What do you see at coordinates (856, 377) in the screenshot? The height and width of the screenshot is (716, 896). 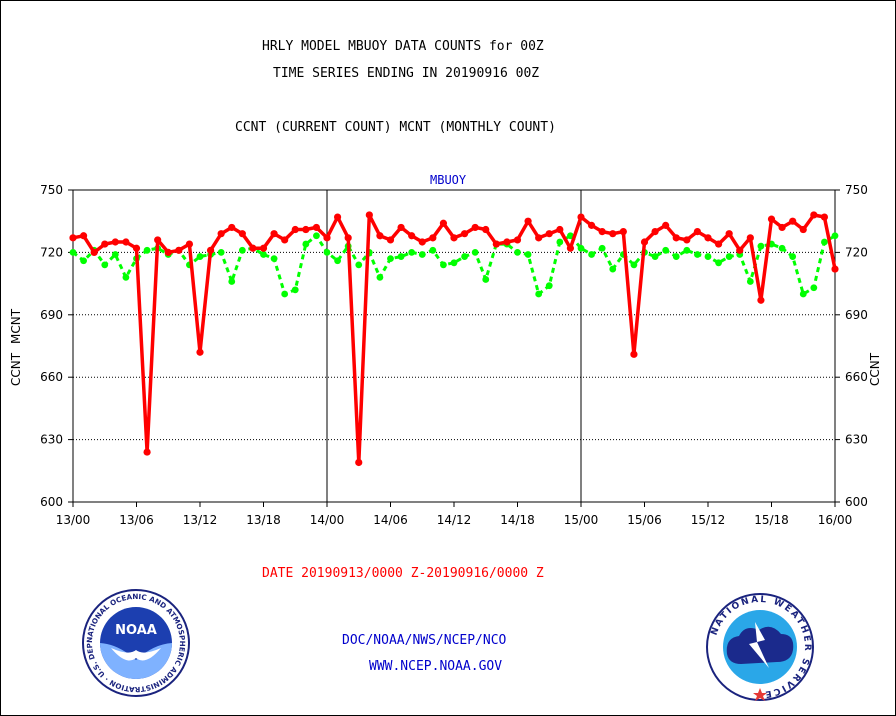 I see `ytick-label-right: 660` at bounding box center [856, 377].